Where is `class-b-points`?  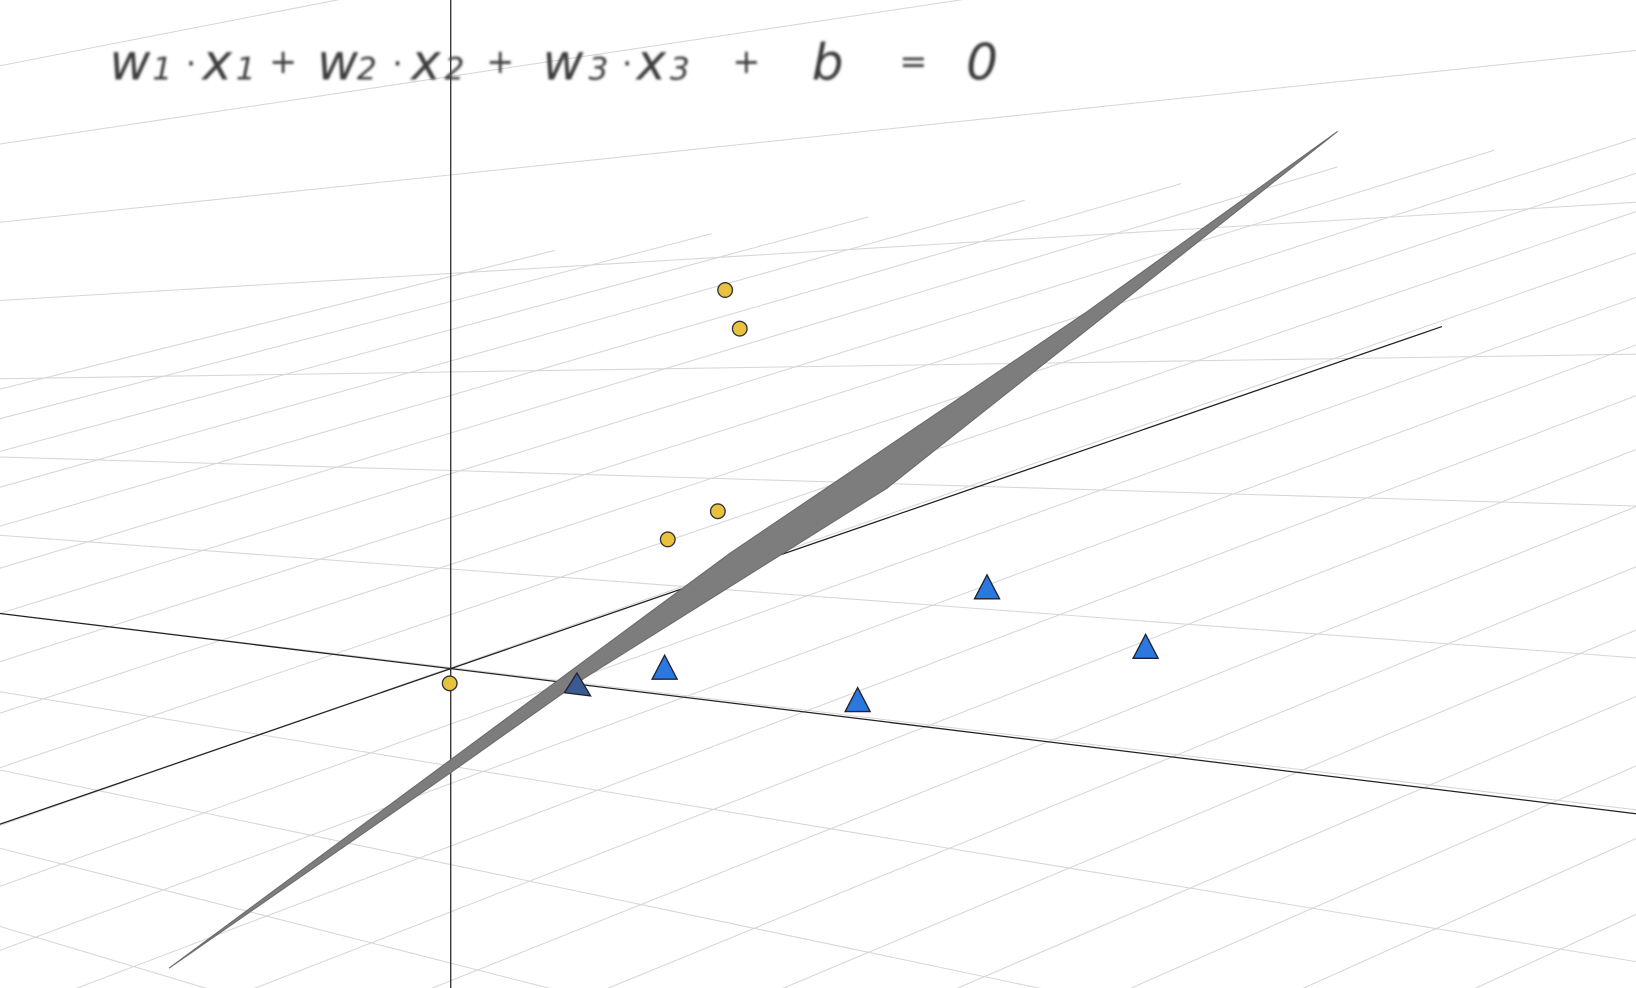 class-b-points is located at coordinates (861, 643).